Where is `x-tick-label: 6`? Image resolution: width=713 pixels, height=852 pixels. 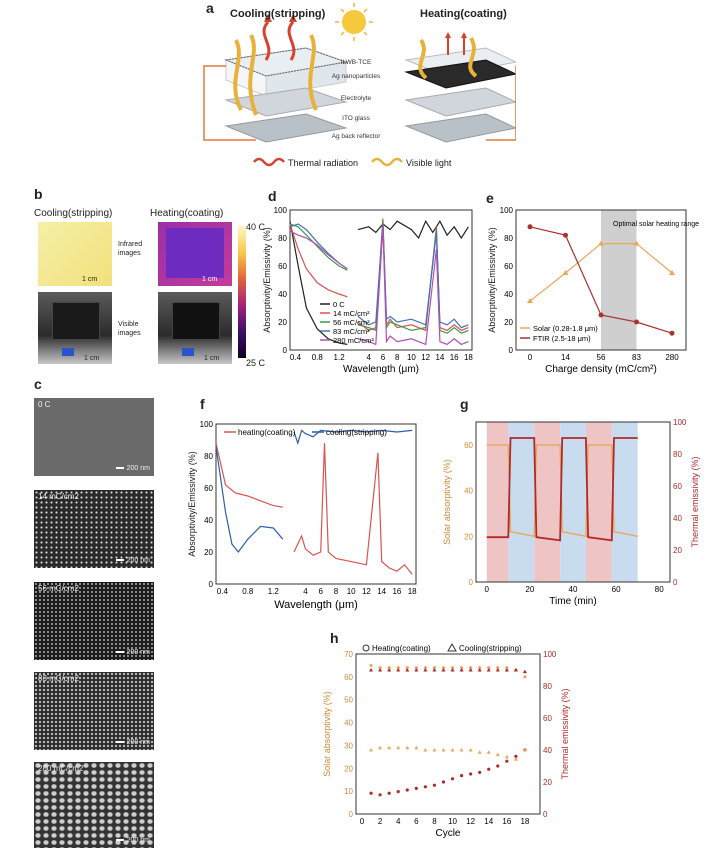
x-tick-label: 6 is located at coordinates (416, 821).